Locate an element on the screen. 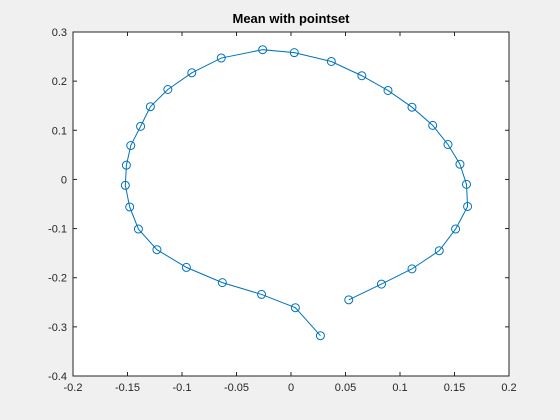  x-tick-label: 0.1 is located at coordinates (399, 388).